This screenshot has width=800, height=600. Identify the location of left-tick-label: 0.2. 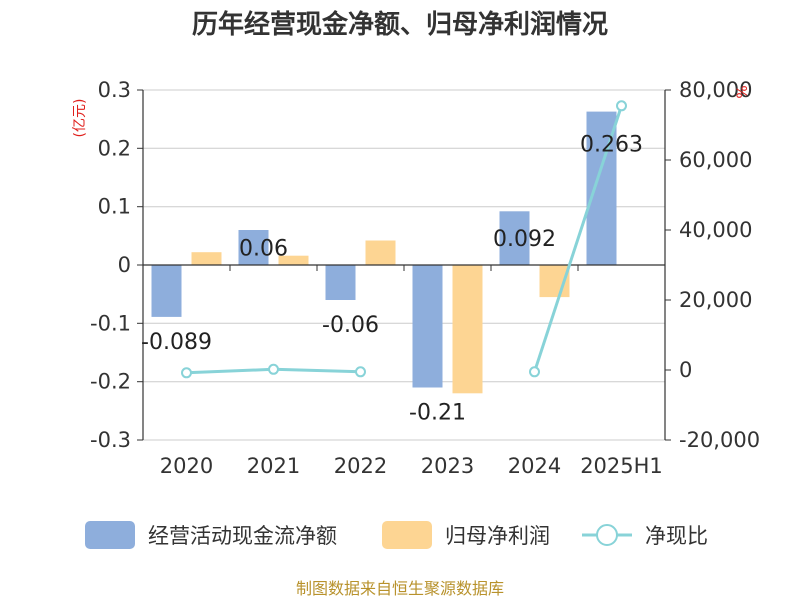
(114, 148).